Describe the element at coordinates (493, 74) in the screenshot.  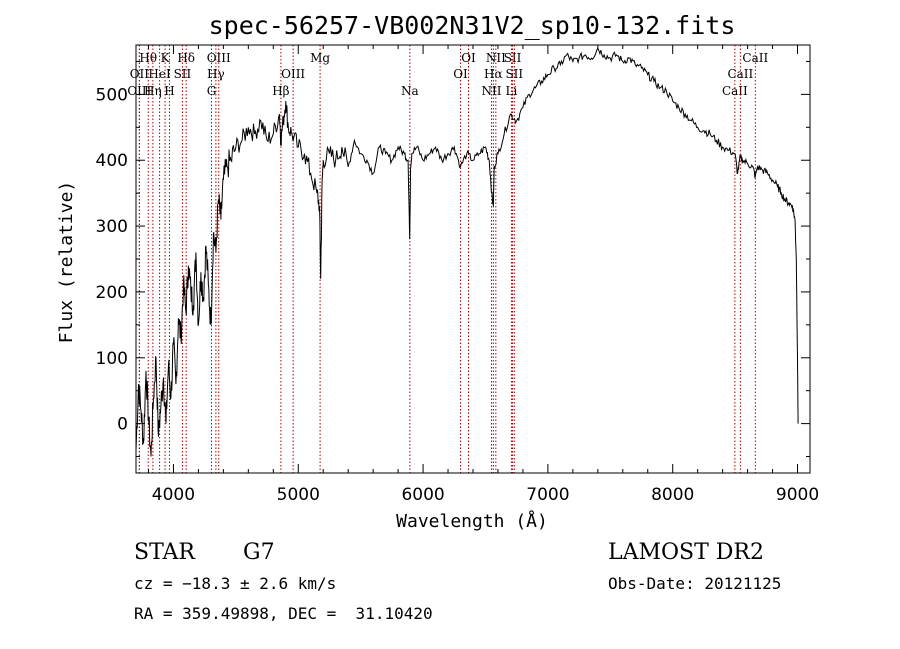
I see `line-label-19: Hα` at that location.